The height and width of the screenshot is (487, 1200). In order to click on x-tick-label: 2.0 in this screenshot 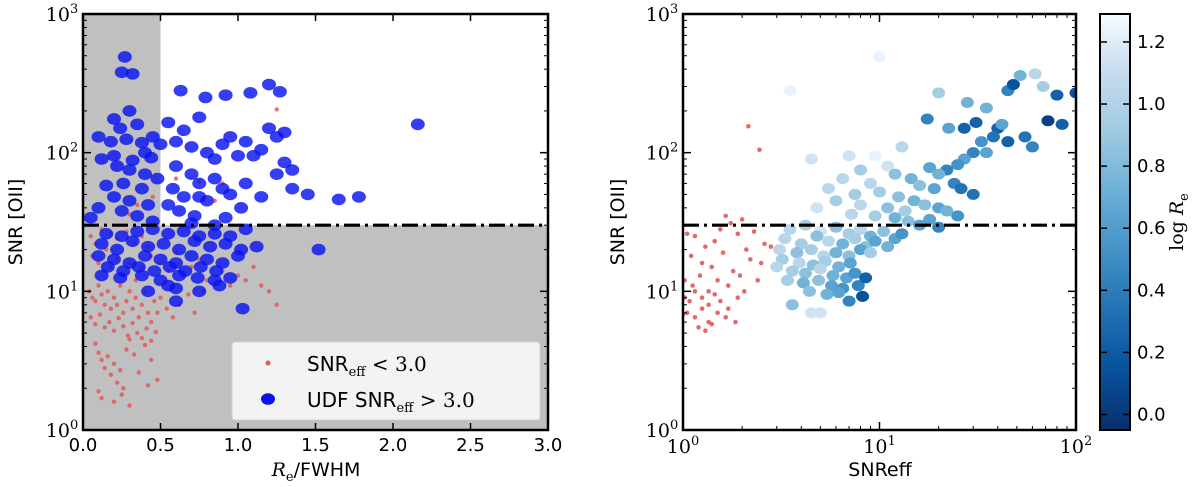, I will do `click(393, 445)`.